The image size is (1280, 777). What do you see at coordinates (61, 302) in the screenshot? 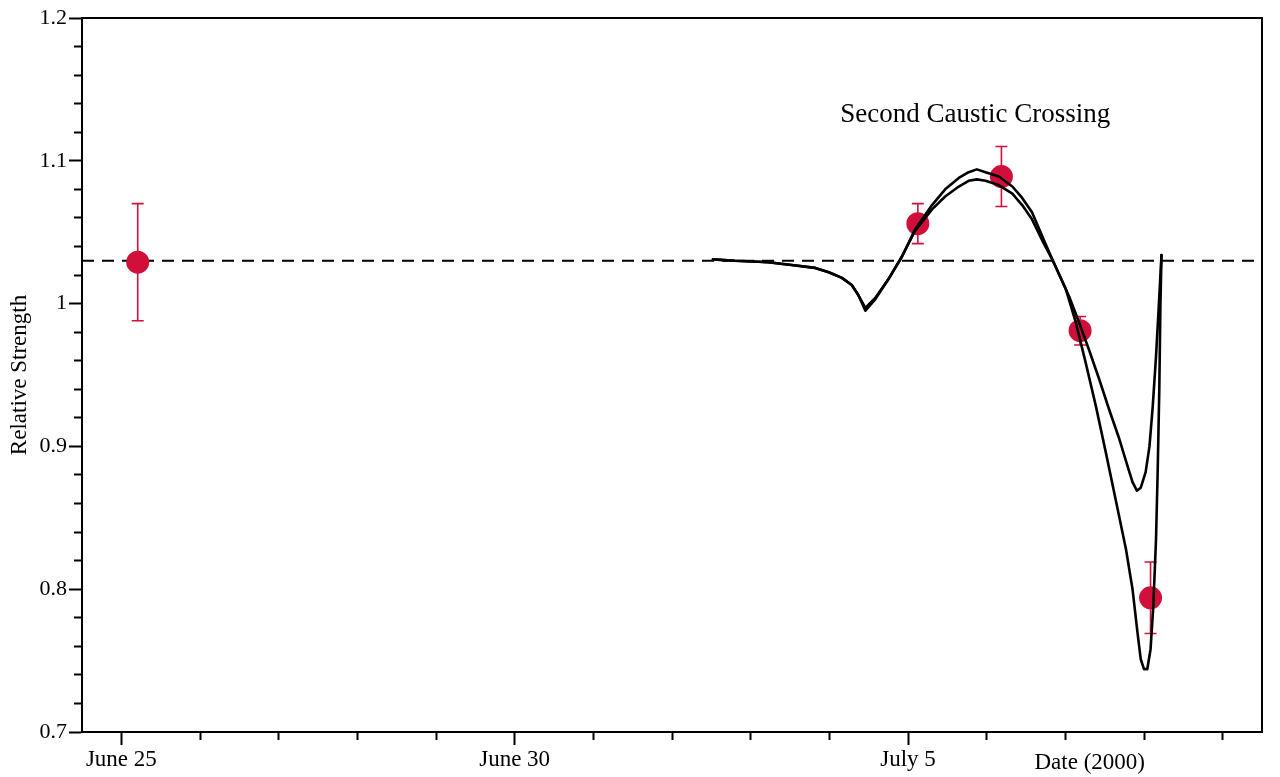
I see `y-tick-label: 1` at bounding box center [61, 302].